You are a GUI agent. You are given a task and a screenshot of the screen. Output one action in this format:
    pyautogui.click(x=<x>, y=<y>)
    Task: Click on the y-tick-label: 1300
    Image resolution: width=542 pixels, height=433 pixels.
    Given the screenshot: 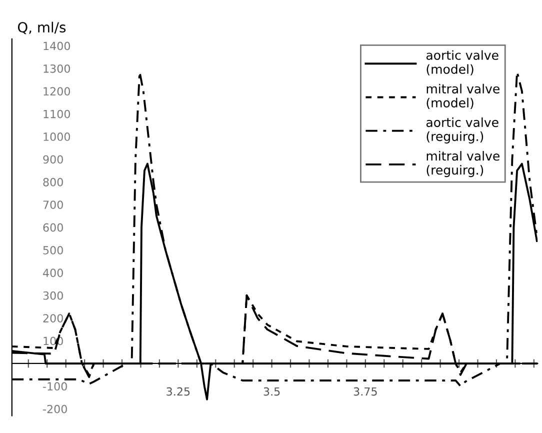 What is the action you would take?
    pyautogui.click(x=57, y=68)
    